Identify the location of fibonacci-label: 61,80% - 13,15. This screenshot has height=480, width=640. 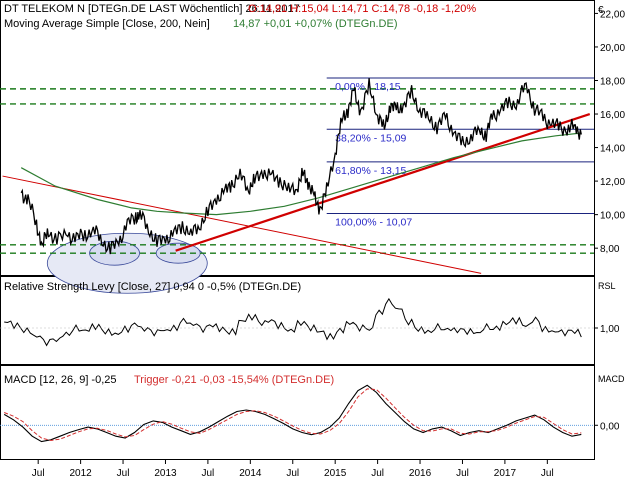
(370, 171).